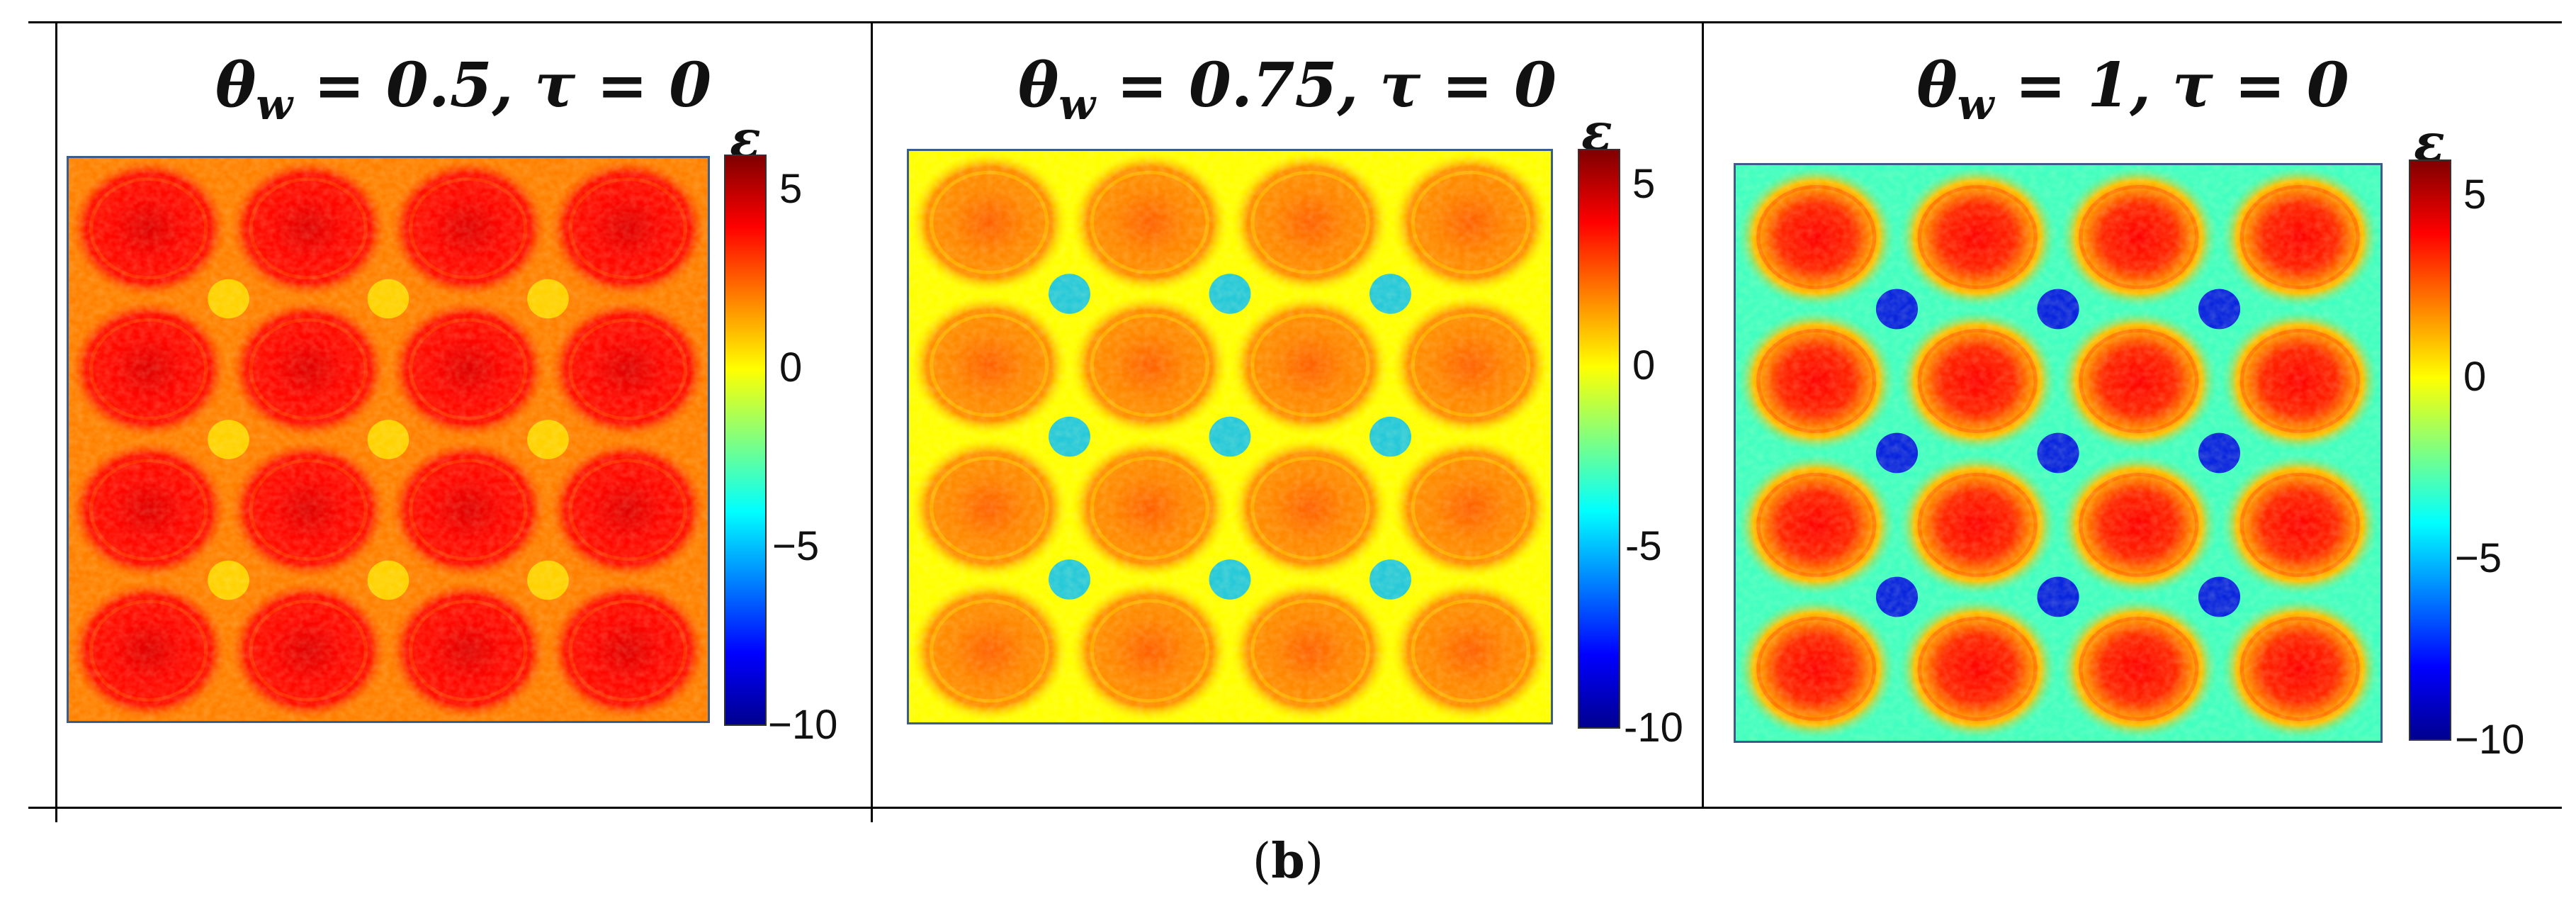  What do you see at coordinates (463, 90) in the screenshot?
I see `panel-title: θw = 0.5, τ = 0` at bounding box center [463, 90].